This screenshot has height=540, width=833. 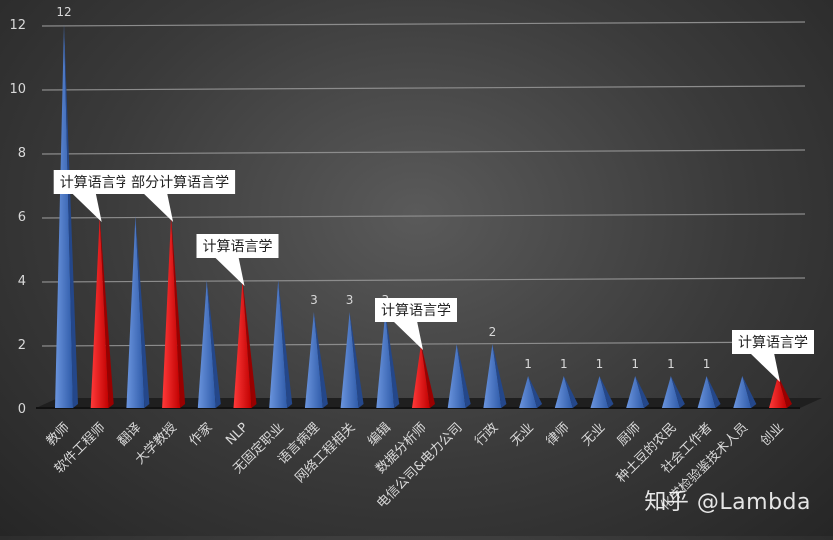 What do you see at coordinates (180, 196) in the screenshot?
I see `callout: 部分计算语言学` at bounding box center [180, 196].